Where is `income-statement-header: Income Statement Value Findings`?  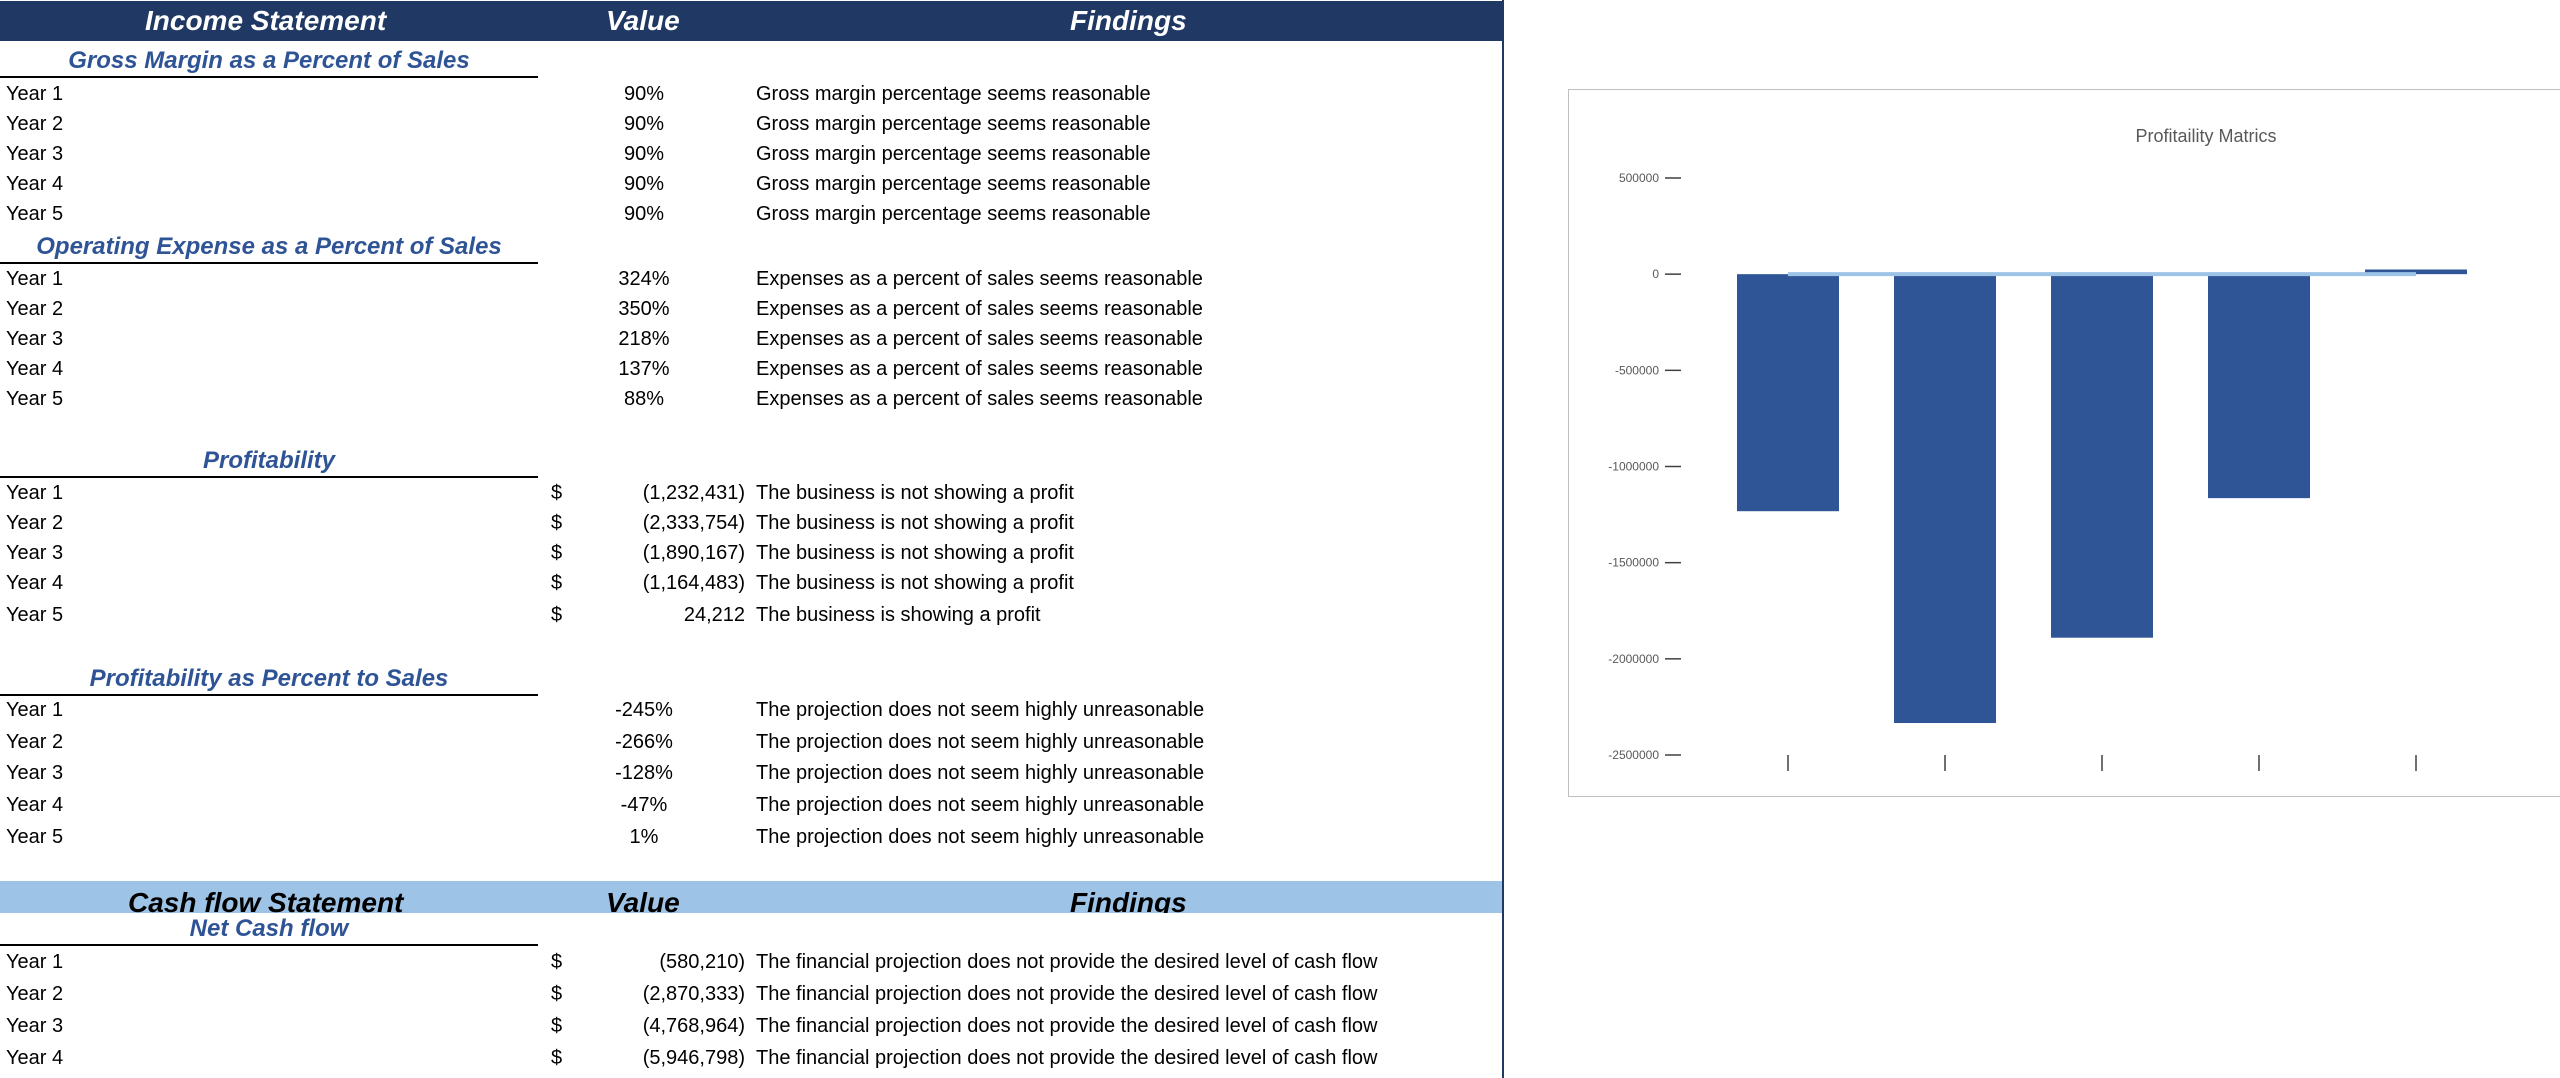 income-statement-header: Income Statement Value Findings is located at coordinates (751, 21).